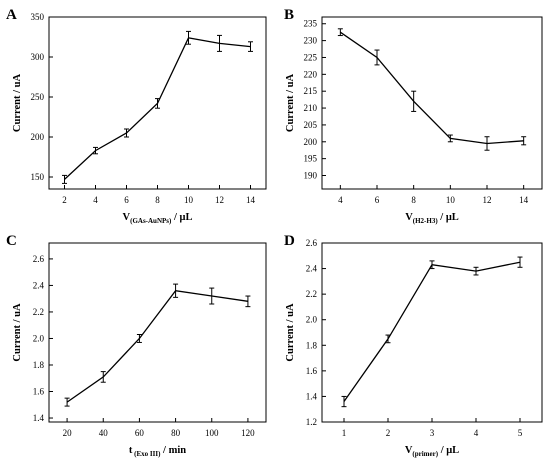 This screenshot has width=550, height=458. Describe the element at coordinates (311, 125) in the screenshot. I see `y-tick-label: 205` at that location.